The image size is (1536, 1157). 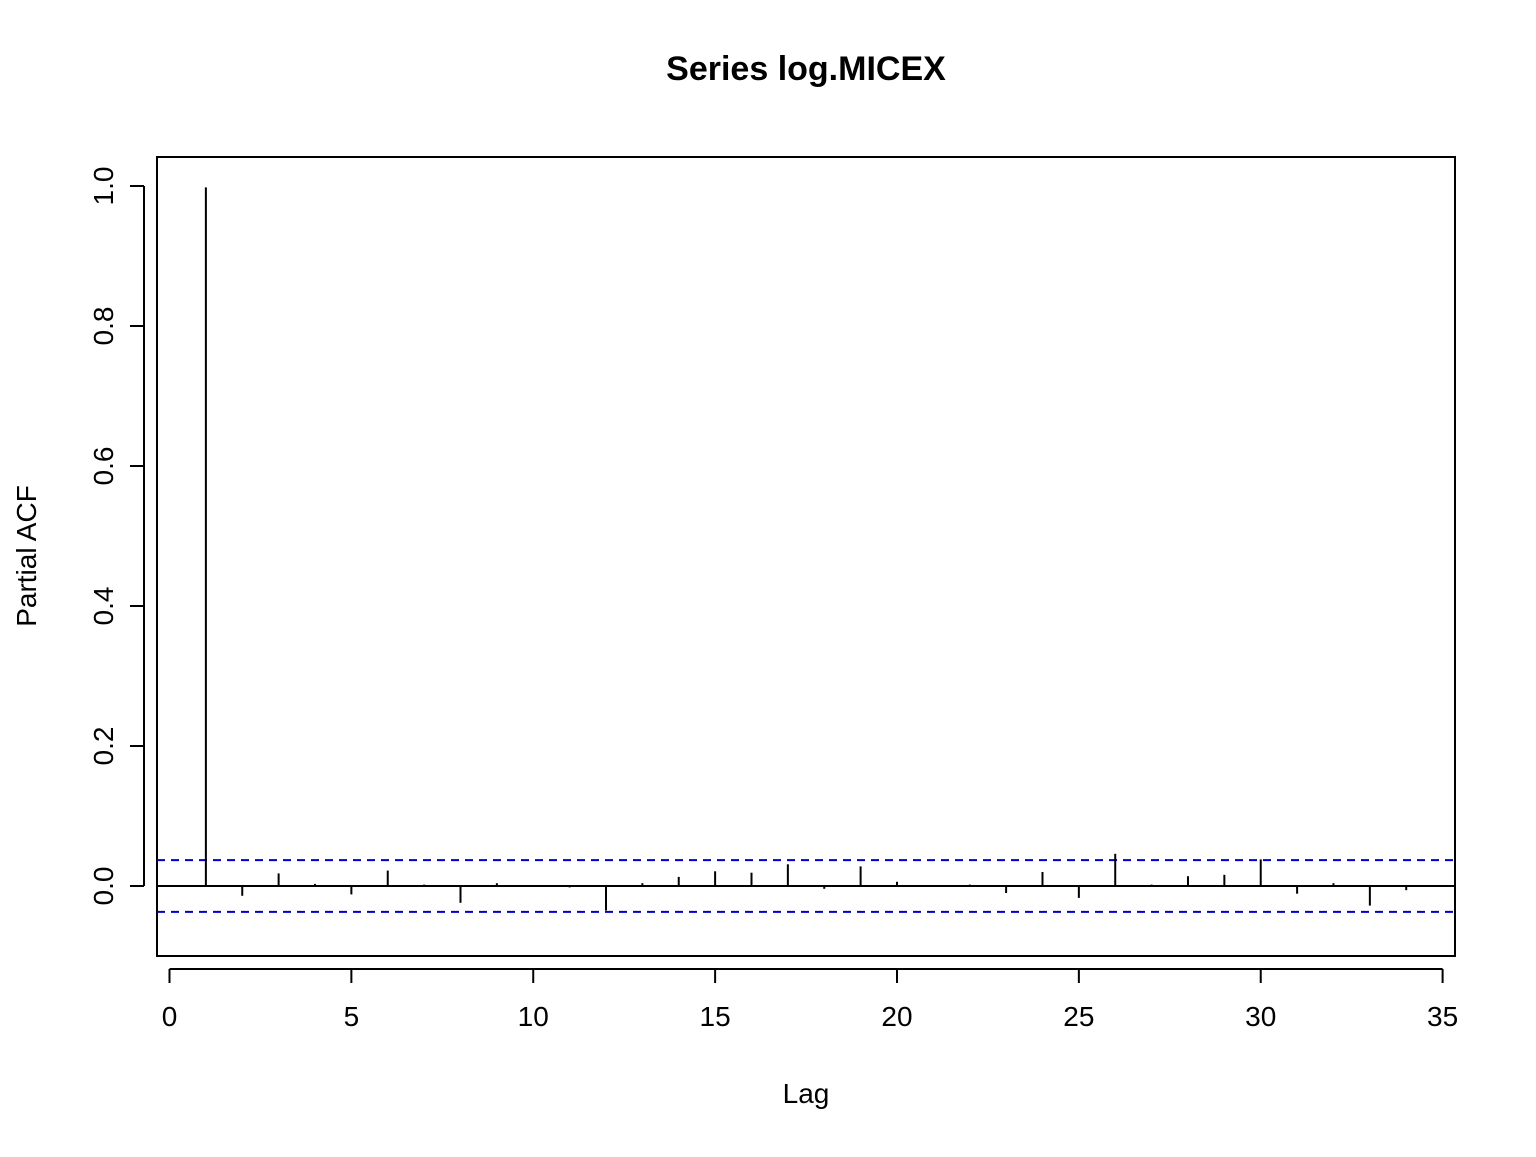 I want to click on y-tick-label-4: 0.8, so click(x=103, y=326).